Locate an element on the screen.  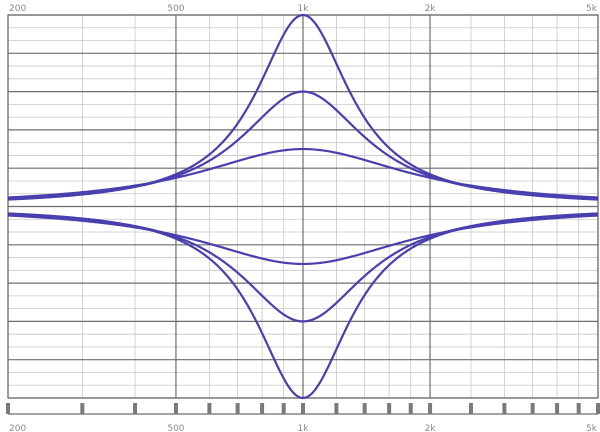
tick-label-bottom: 200 is located at coordinates (17, 428).